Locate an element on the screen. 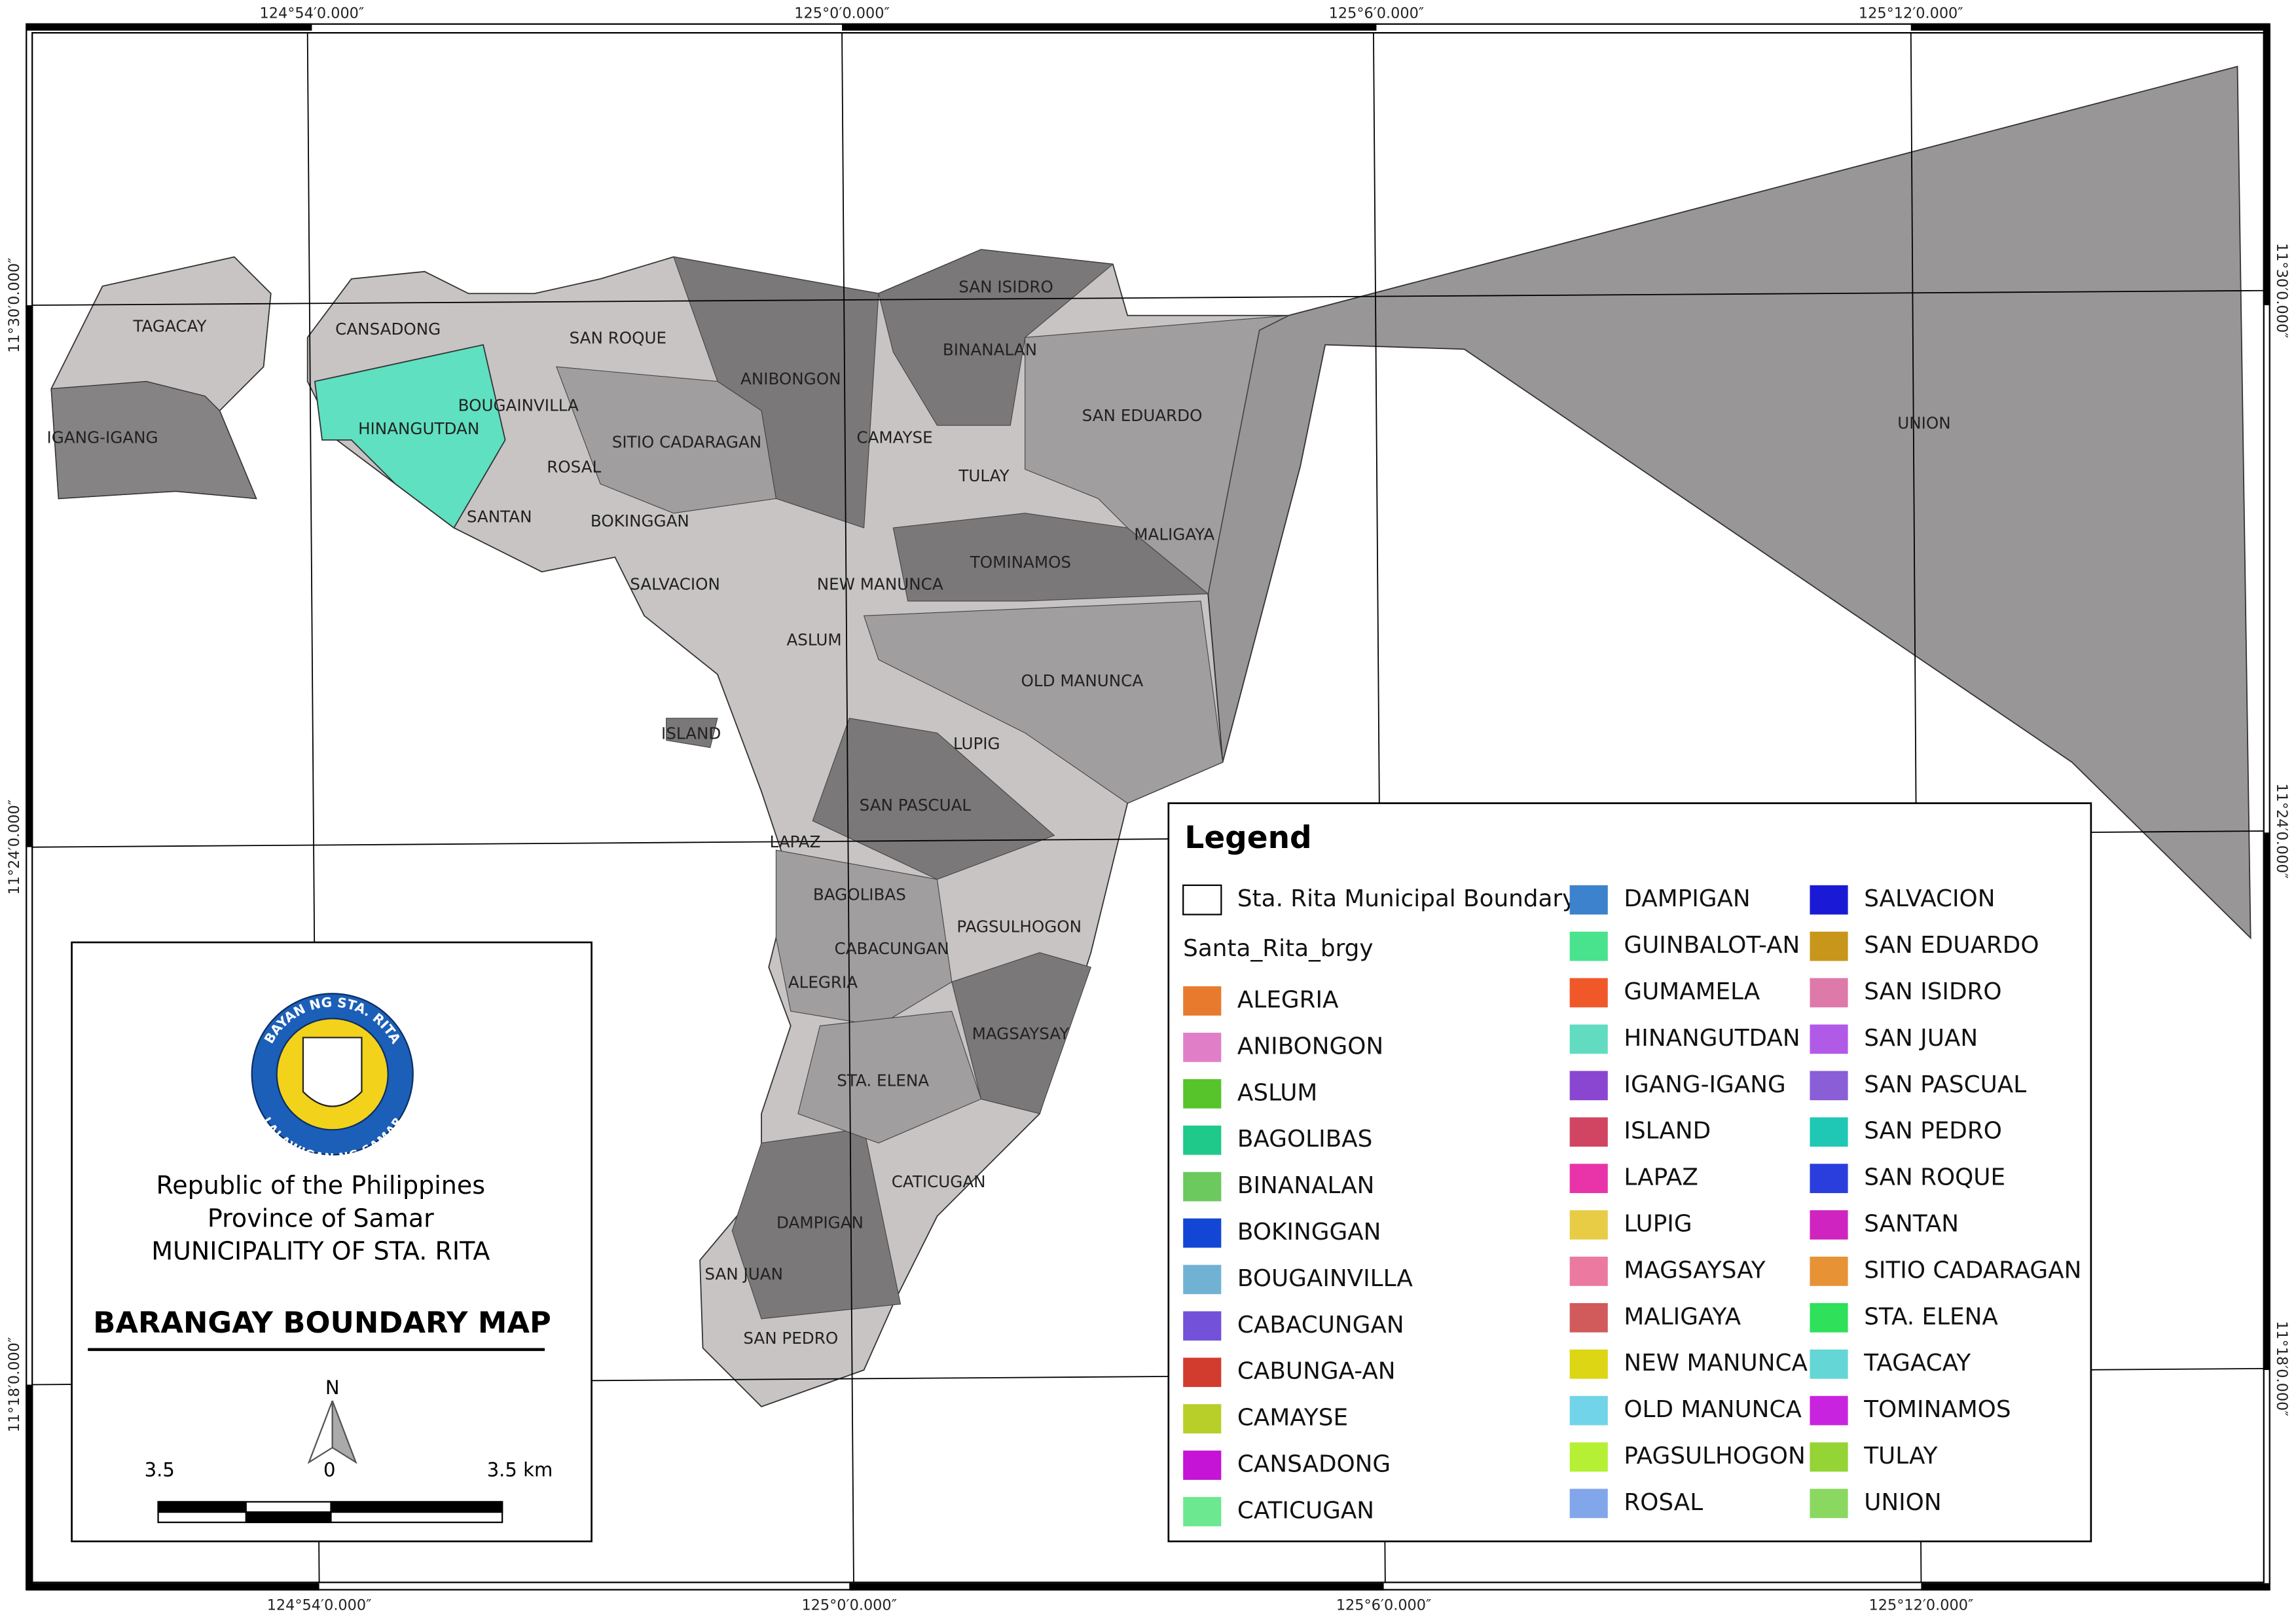 This screenshot has height=1624, width=2296. legend-label: SAN ISIDRO is located at coordinates (1932, 991).